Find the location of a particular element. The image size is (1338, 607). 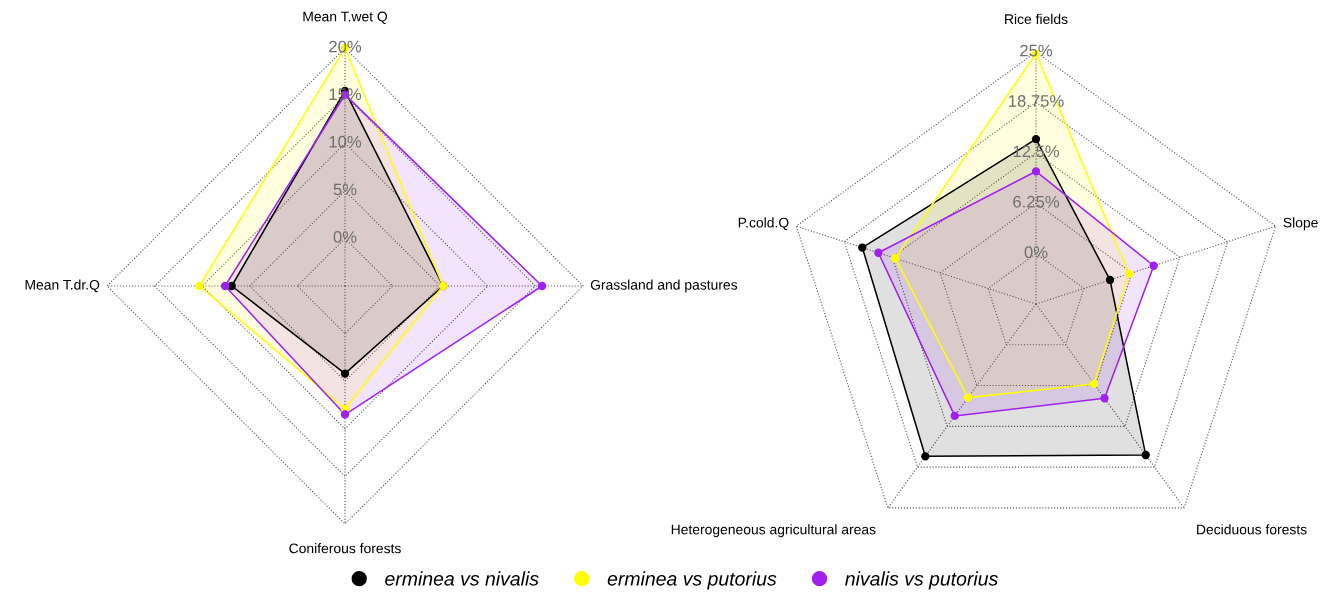

y-tick-label: 10% is located at coordinates (345, 141).